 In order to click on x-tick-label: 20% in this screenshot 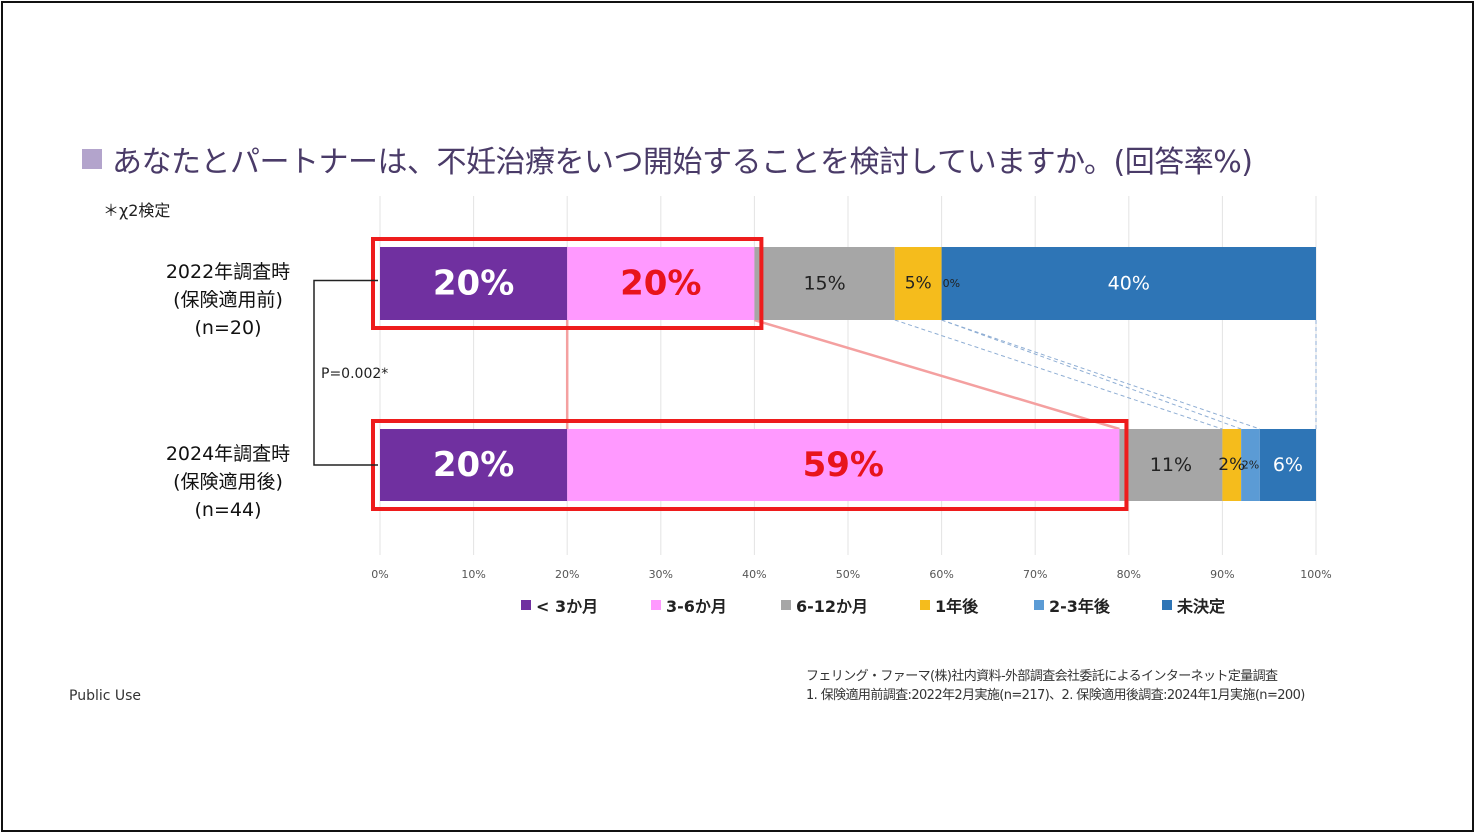, I will do `click(567, 574)`.